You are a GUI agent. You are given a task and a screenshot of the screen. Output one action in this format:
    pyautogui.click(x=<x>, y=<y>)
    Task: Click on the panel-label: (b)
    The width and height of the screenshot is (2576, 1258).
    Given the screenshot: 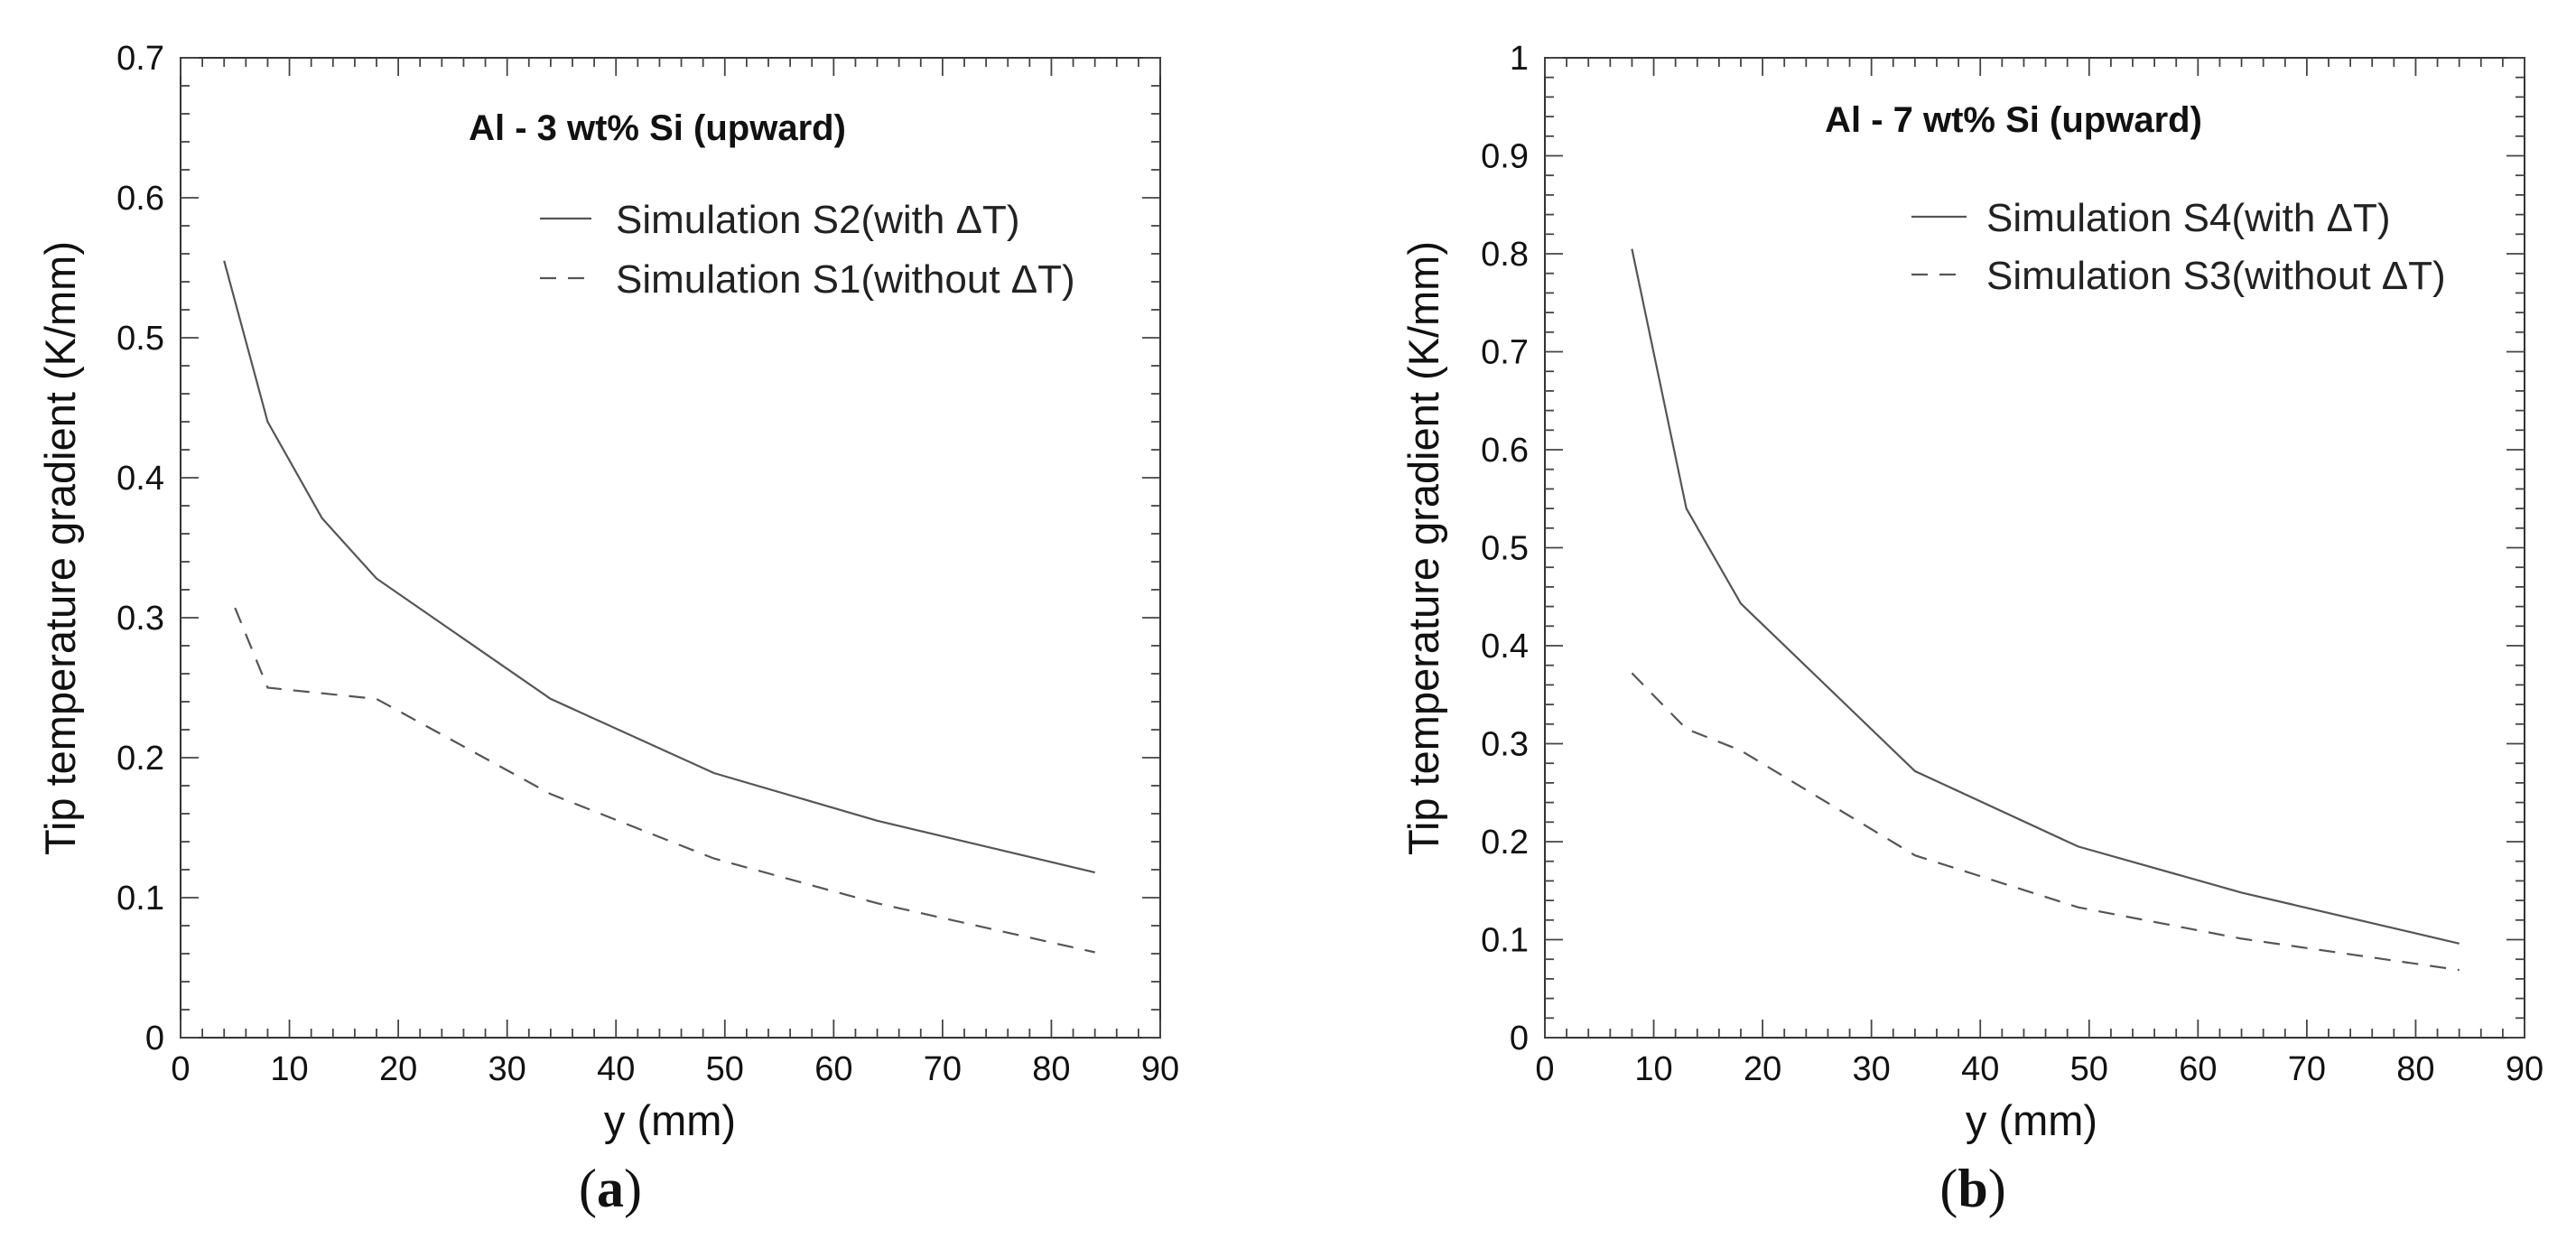 What is the action you would take?
    pyautogui.click(x=1972, y=1188)
    